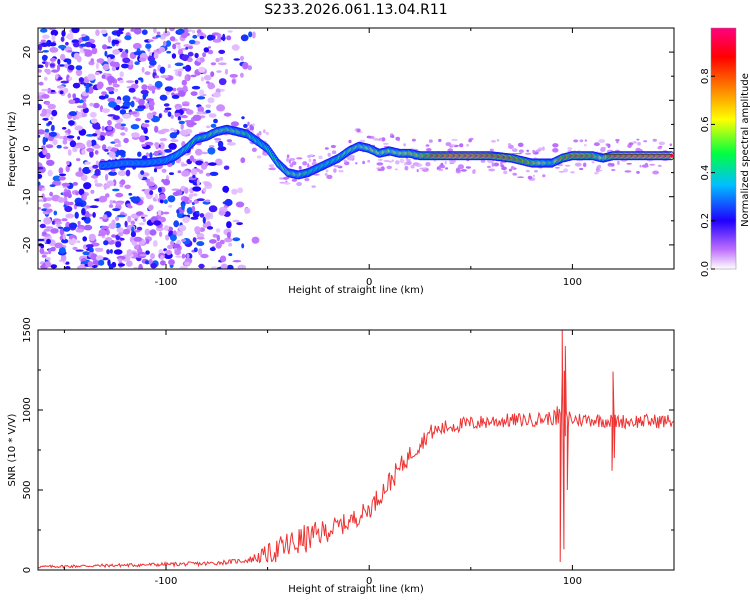 The width and height of the screenshot is (750, 600). What do you see at coordinates (723, 148) in the screenshot?
I see `colorbar-bar` at bounding box center [723, 148].